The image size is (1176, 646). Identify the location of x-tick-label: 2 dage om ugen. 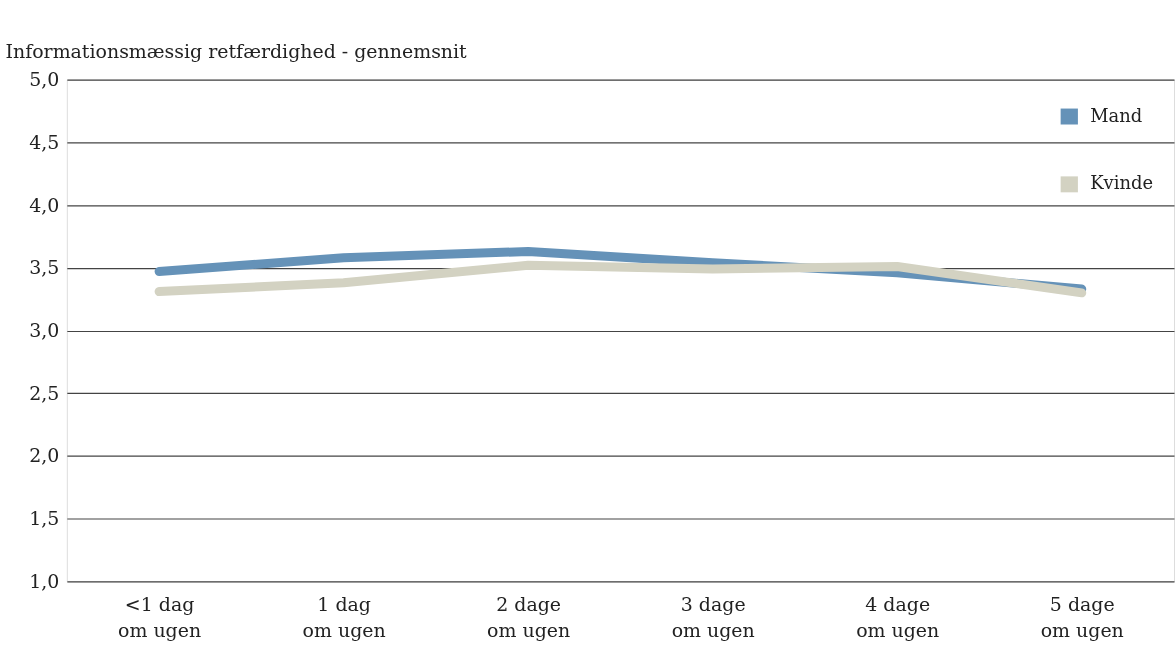
(529, 616).